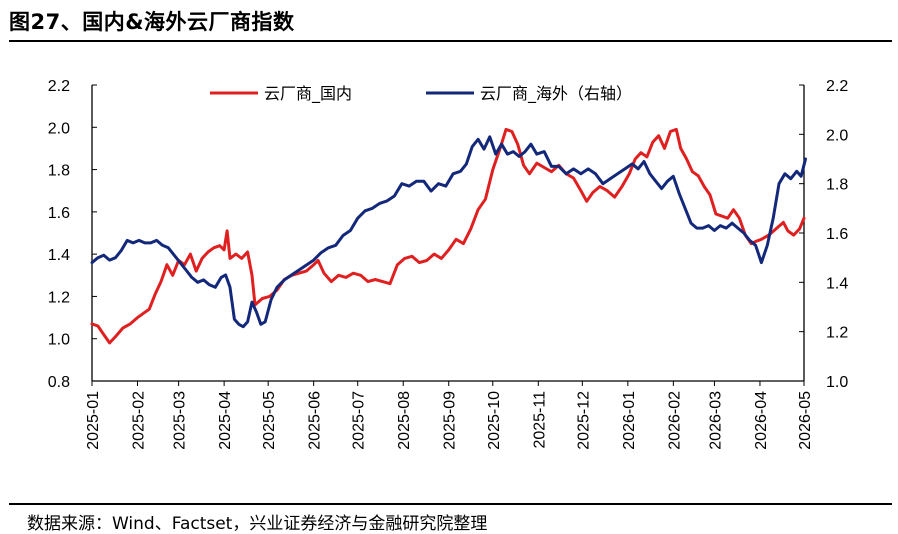 The height and width of the screenshot is (534, 898). I want to click on right-y-tick-label: 1.2, so click(837, 333).